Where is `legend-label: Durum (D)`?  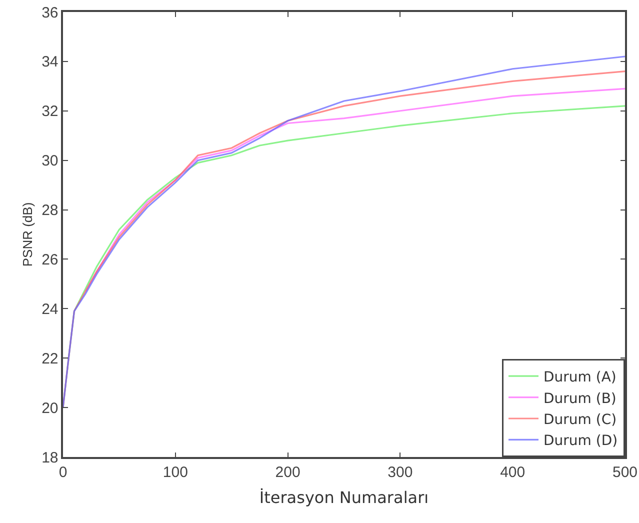
legend-label: Durum (D) is located at coordinates (581, 441).